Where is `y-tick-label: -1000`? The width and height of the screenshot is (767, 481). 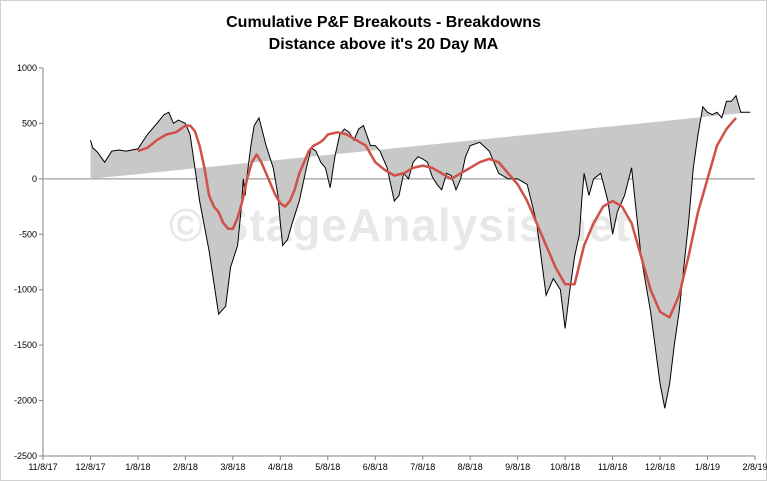
y-tick-label: -1000 is located at coordinates (25, 290).